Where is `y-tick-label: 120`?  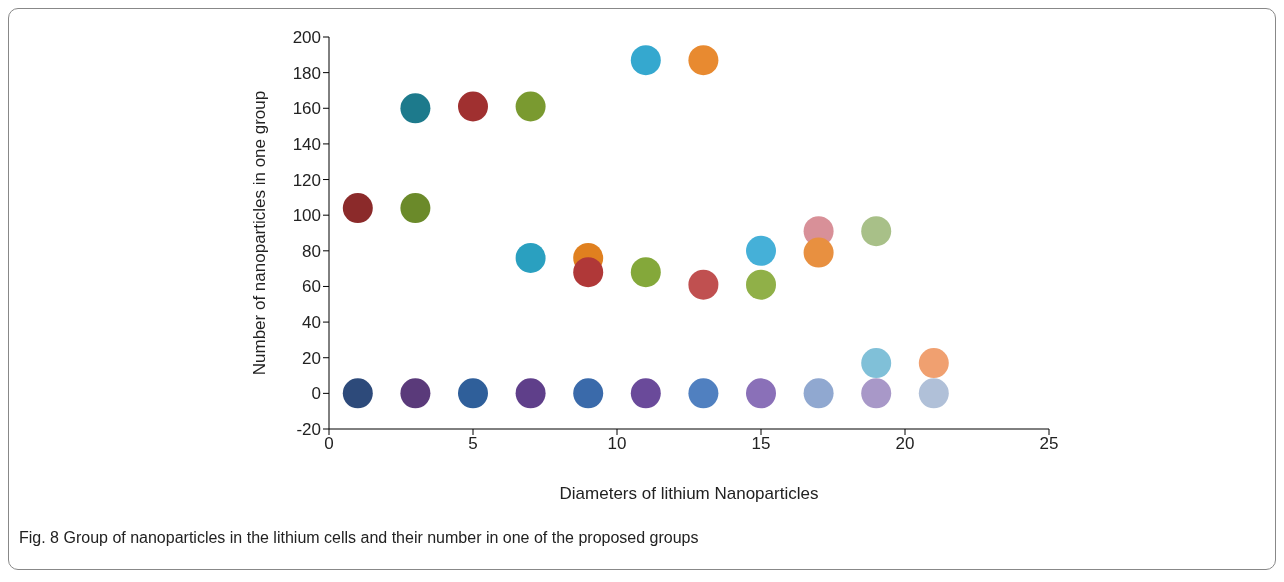
y-tick-label: 120 is located at coordinates (306, 180).